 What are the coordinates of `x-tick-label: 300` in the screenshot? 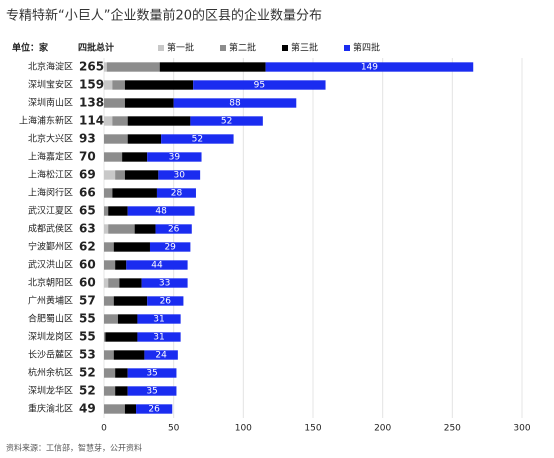 It's located at (521, 429).